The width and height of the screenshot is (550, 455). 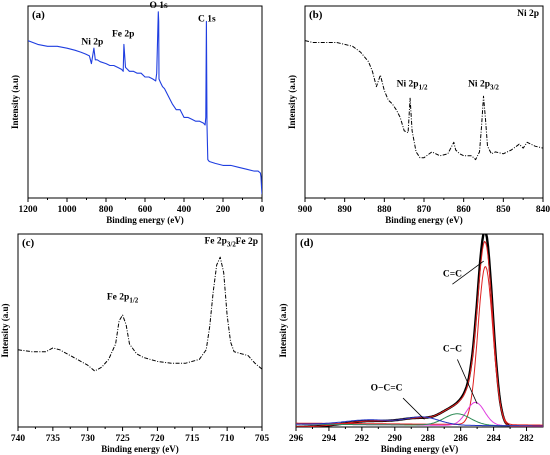 I want to click on x-tick-label: 0, so click(x=262, y=210).